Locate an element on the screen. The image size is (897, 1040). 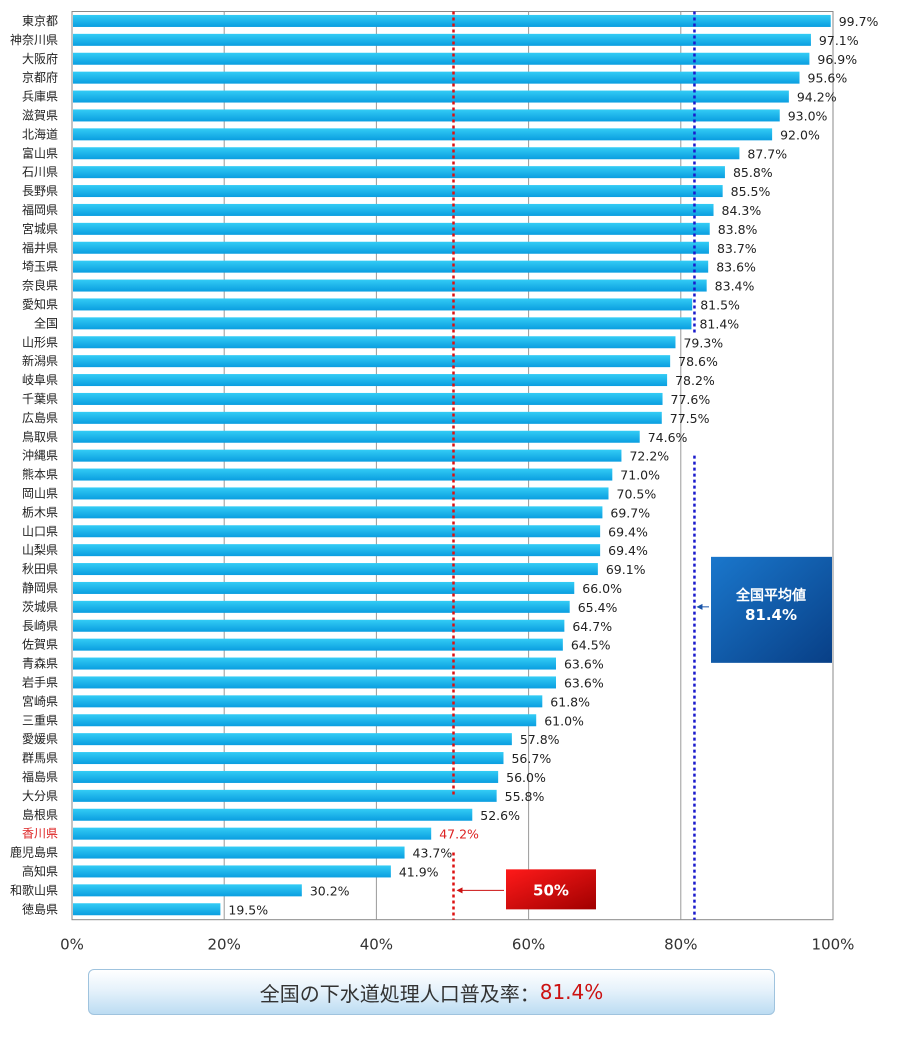
category-label: 三重県 is located at coordinates (40, 720).